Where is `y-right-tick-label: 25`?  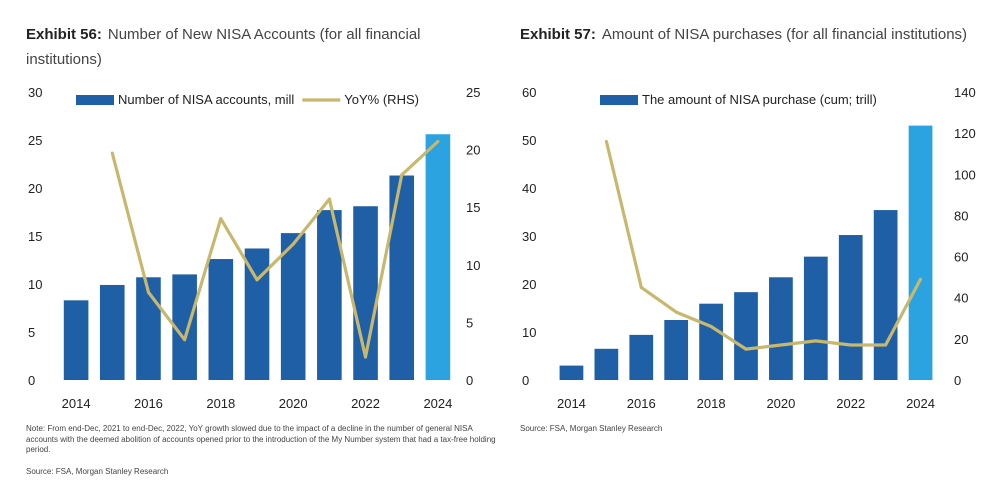 y-right-tick-label: 25 is located at coordinates (473, 92).